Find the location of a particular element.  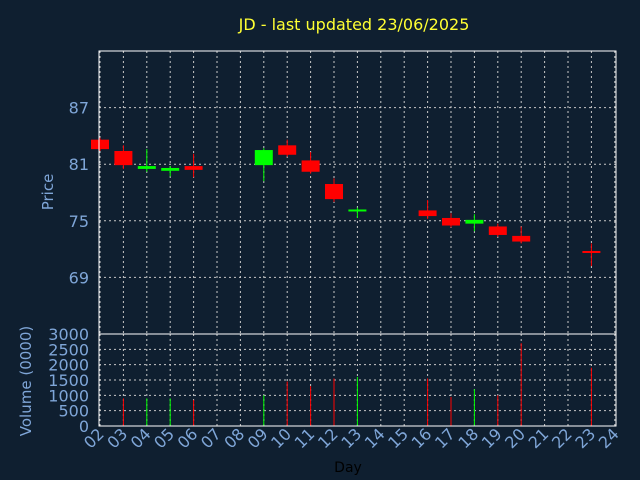

volume-tick-label: 1500 is located at coordinates (68, 380).